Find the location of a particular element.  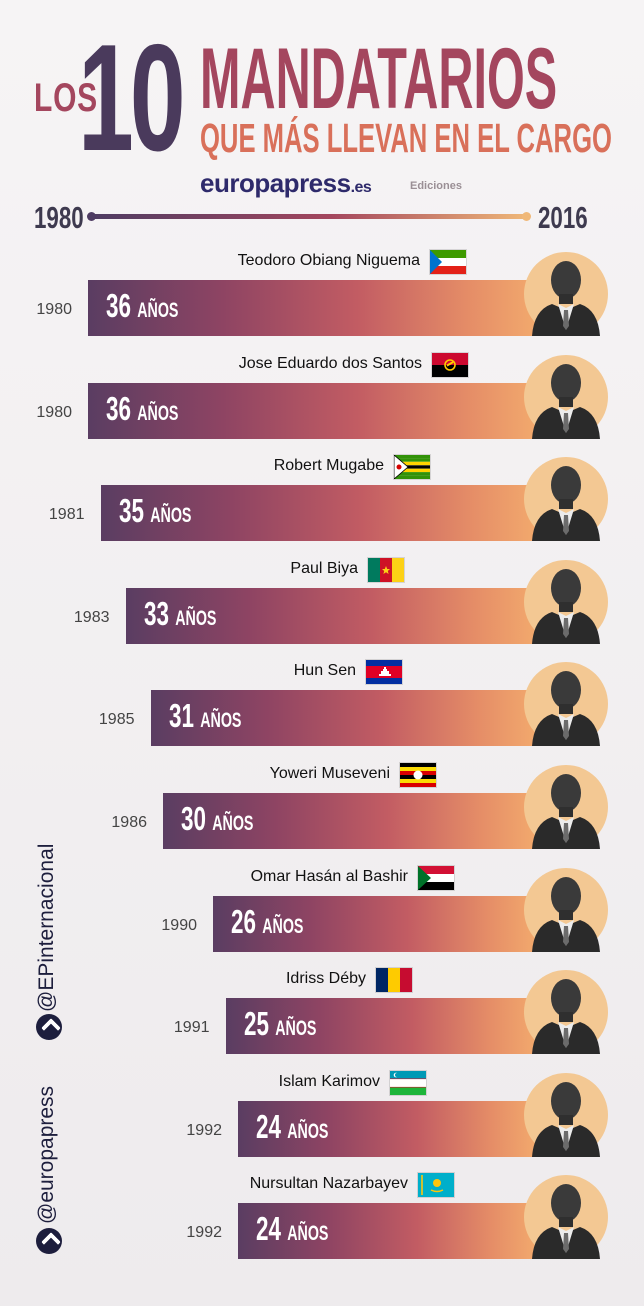

start-year-label: 1983 is located at coordinates (91, 617).